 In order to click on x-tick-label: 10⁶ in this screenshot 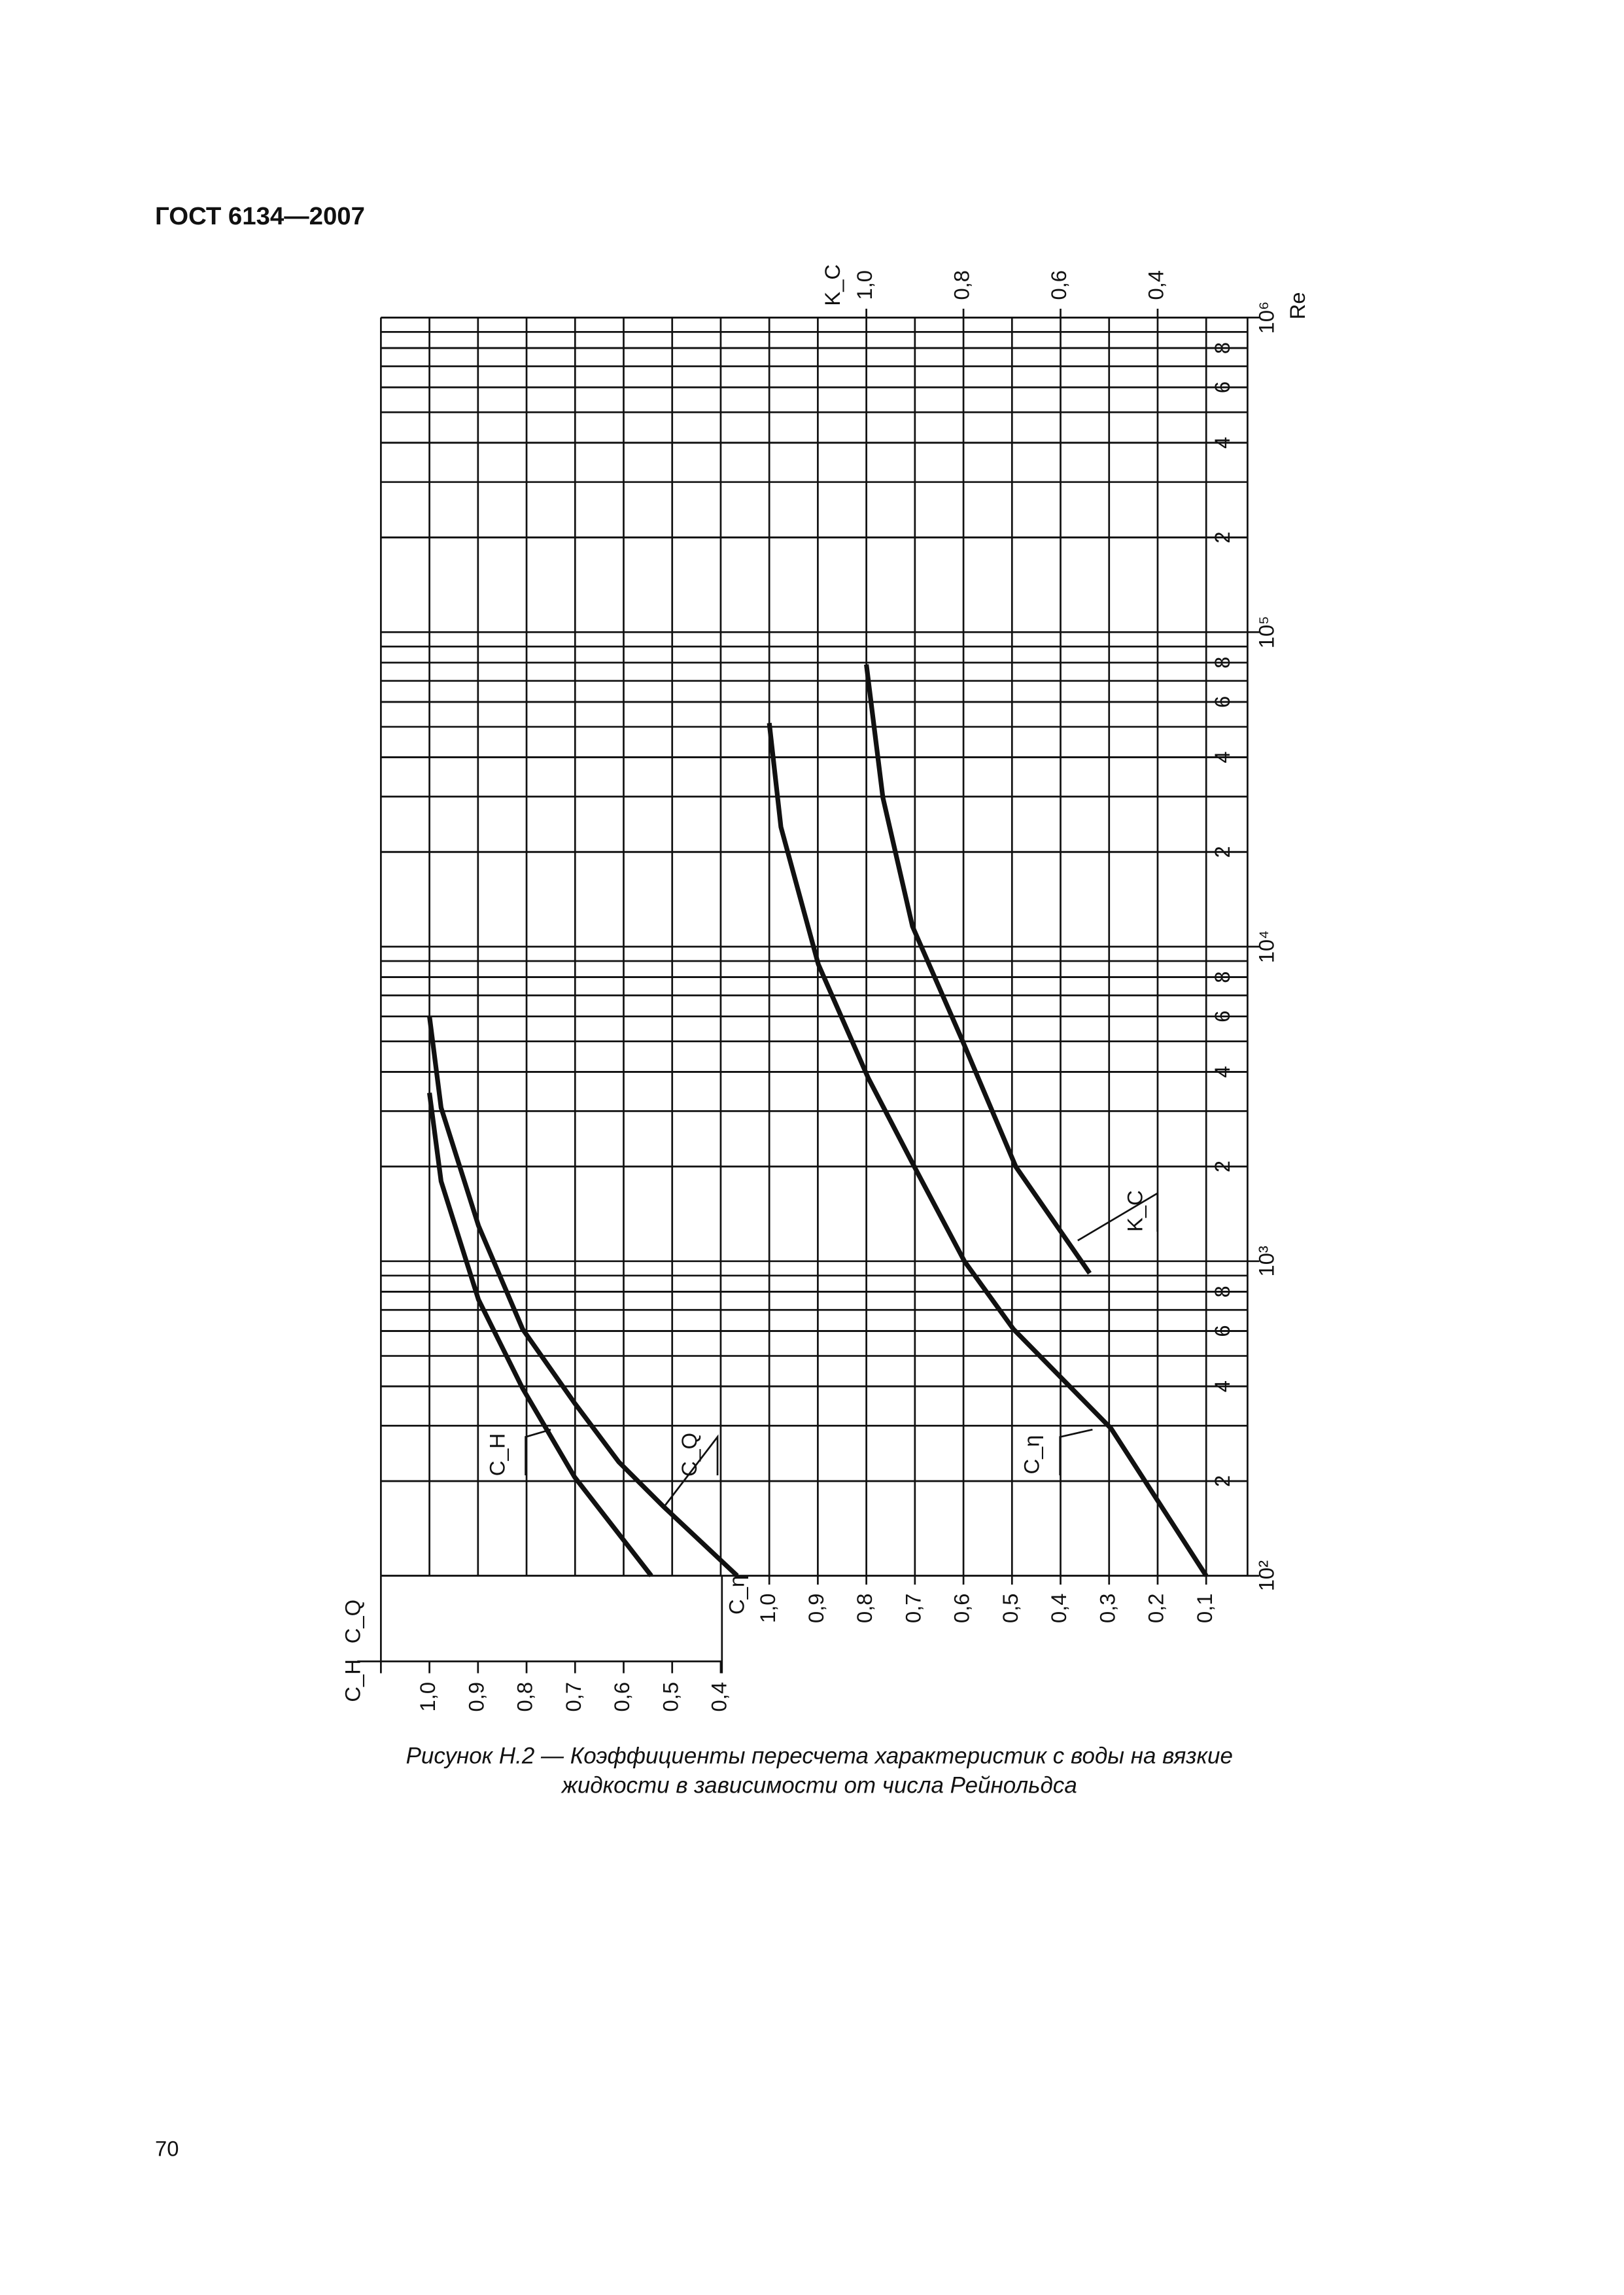, I will do `click(1266, 317)`.